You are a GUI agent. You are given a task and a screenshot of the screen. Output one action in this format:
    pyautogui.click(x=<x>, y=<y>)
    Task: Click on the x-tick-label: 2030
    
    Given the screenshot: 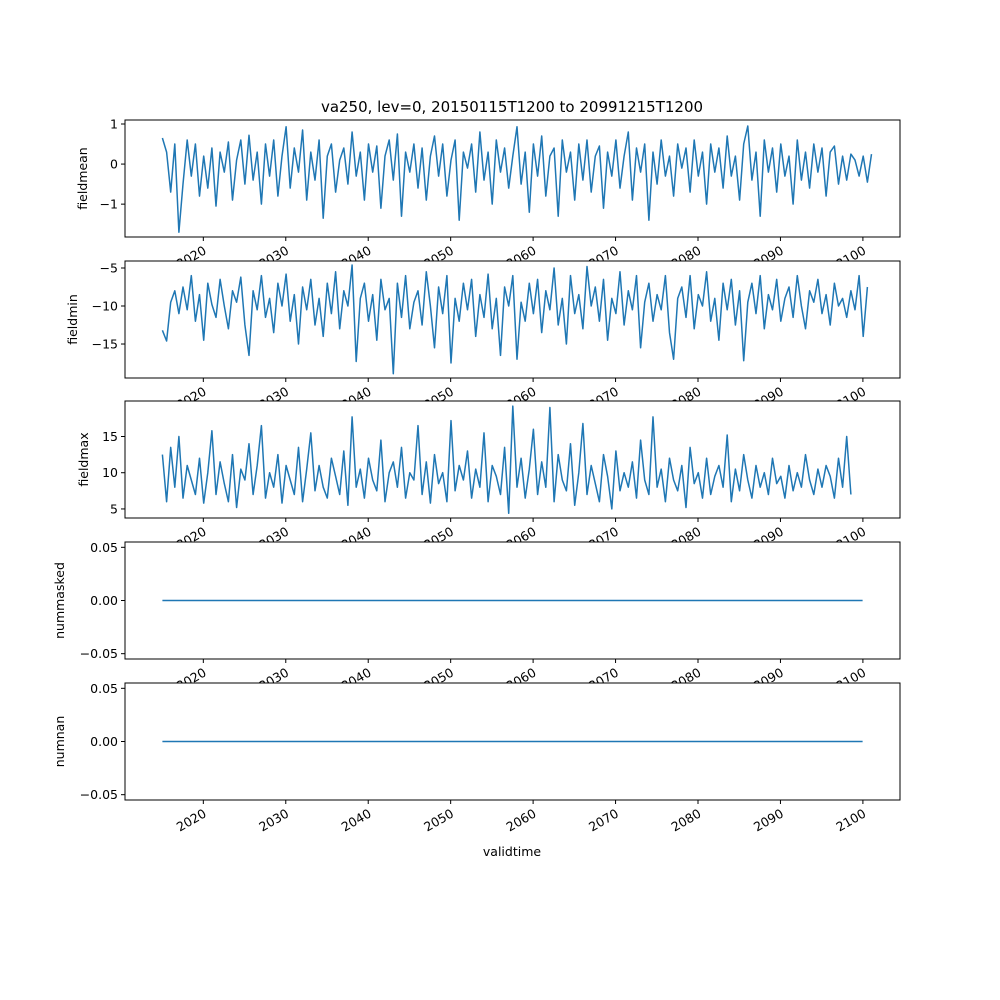 What is the action you would take?
    pyautogui.click(x=273, y=820)
    